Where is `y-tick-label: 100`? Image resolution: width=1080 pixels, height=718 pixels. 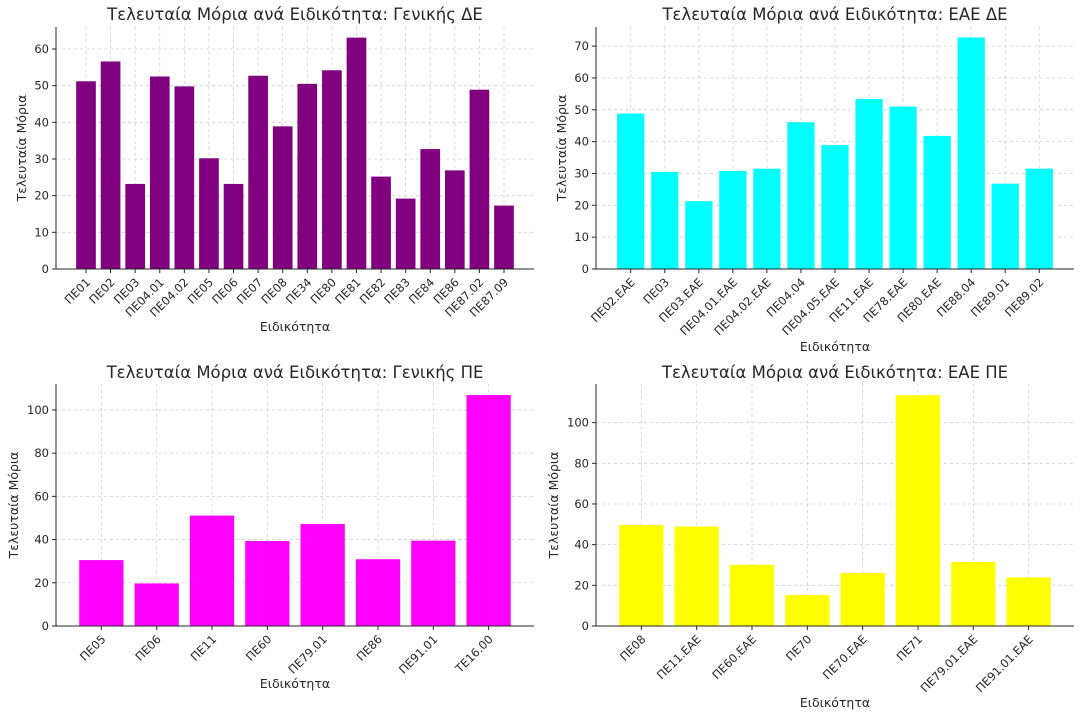
y-tick-label: 100 is located at coordinates (38, 410).